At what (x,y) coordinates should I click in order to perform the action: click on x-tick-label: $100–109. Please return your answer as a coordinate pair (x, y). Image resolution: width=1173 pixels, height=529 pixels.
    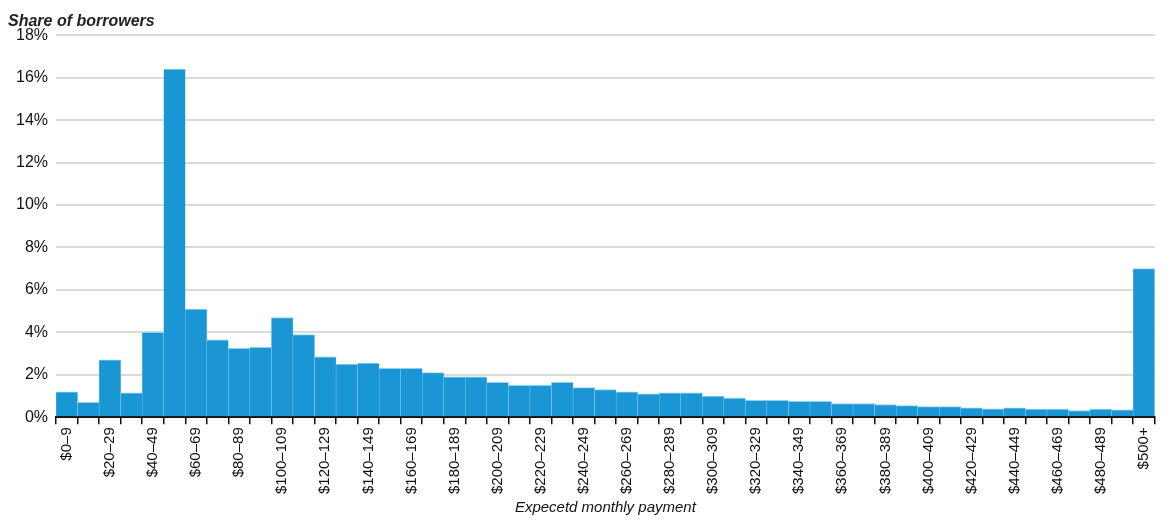
    Looking at the image, I should click on (281, 461).